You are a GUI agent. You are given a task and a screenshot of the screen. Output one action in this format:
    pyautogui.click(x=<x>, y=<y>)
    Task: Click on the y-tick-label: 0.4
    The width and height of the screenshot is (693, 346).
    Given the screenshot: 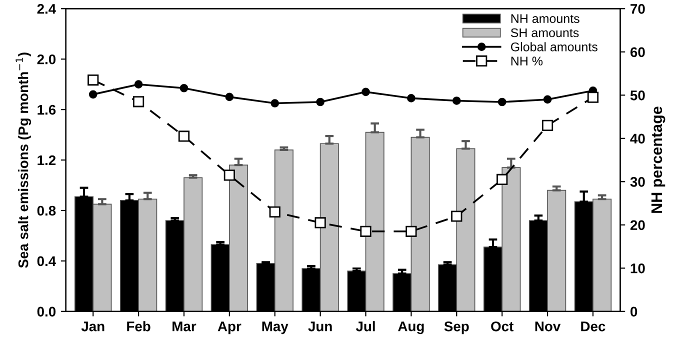 What is the action you would take?
    pyautogui.click(x=46, y=261)
    